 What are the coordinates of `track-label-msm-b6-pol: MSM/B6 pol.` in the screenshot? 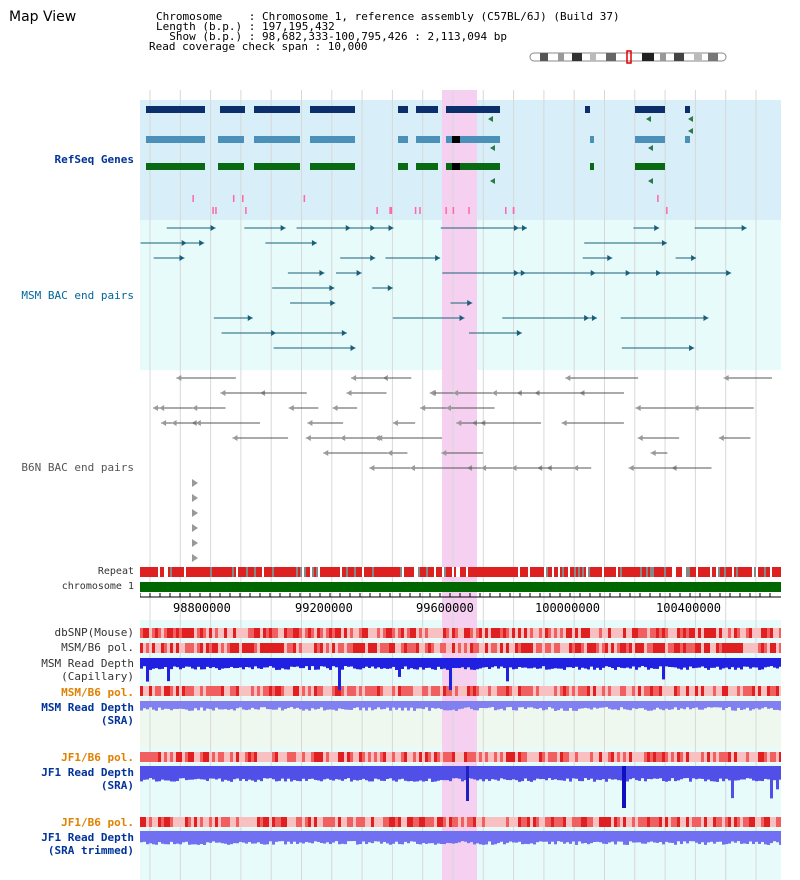 It's located at (97, 647).